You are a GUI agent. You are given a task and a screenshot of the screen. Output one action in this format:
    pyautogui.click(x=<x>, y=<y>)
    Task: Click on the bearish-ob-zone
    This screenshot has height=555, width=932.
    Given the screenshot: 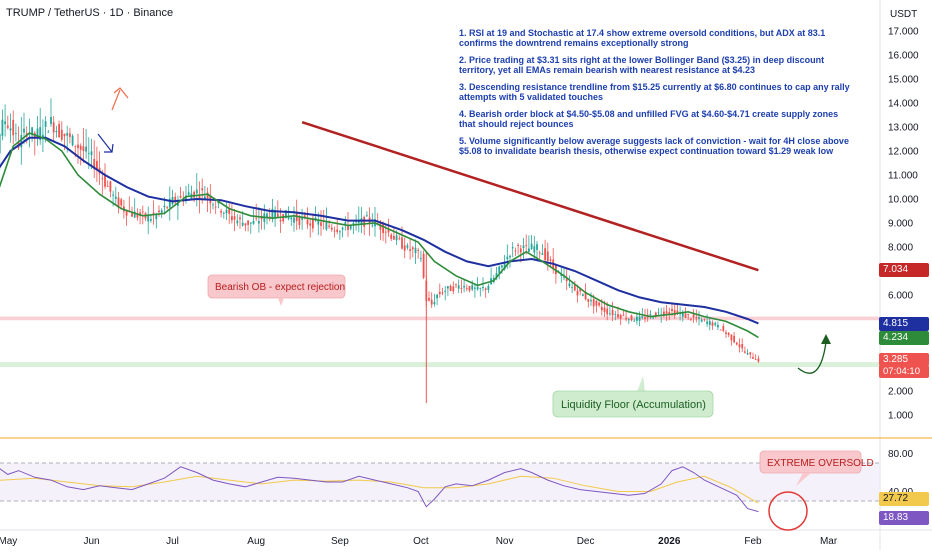 What is the action you would take?
    pyautogui.click(x=440, y=318)
    